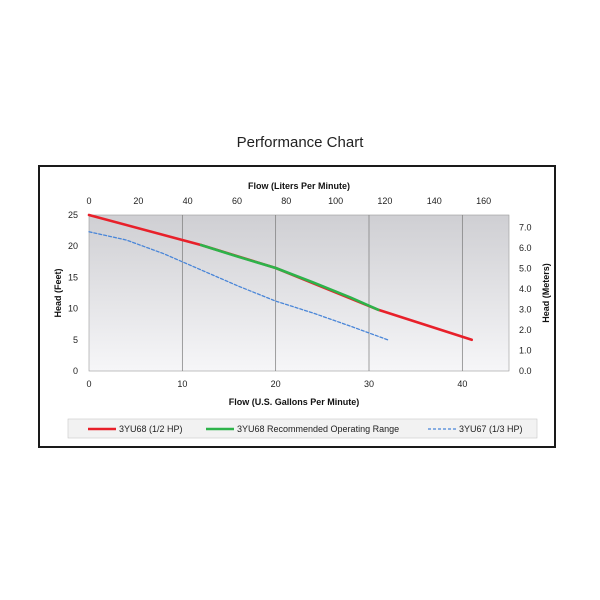  What do you see at coordinates (88, 201) in the screenshot?
I see `x2-tick-label: 0` at bounding box center [88, 201].